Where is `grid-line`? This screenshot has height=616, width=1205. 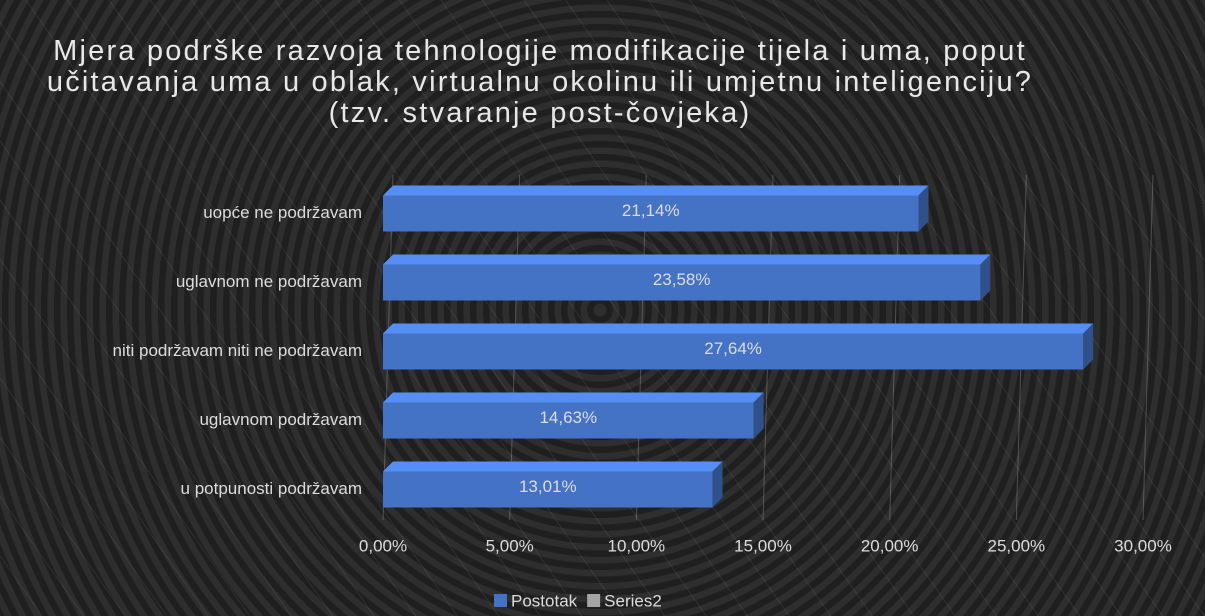 grid-line is located at coordinates (1148, 347).